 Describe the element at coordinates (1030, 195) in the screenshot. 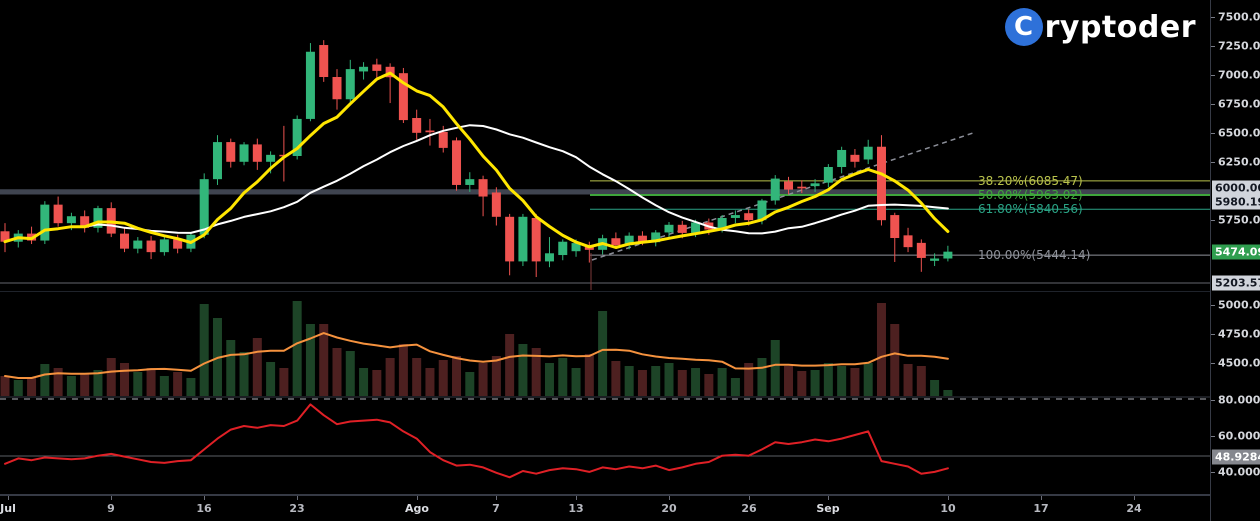

I see `fib-level-label-1: 50.00%(5963.02)` at that location.